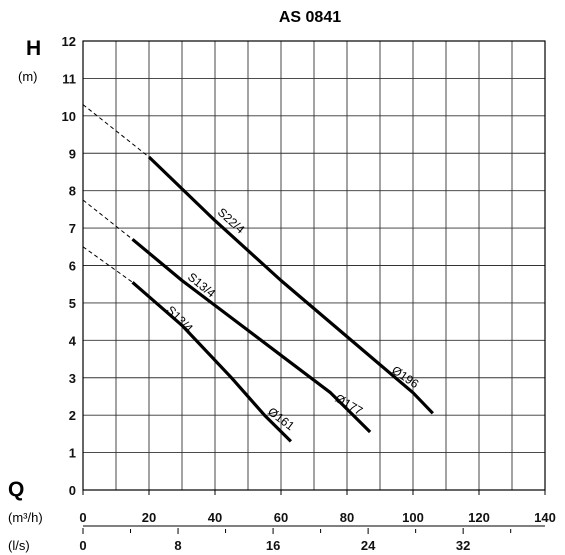 Image resolution: width=565 pixels, height=555 pixels. What do you see at coordinates (149, 517) in the screenshot?
I see `x-tick-label: 20` at bounding box center [149, 517].